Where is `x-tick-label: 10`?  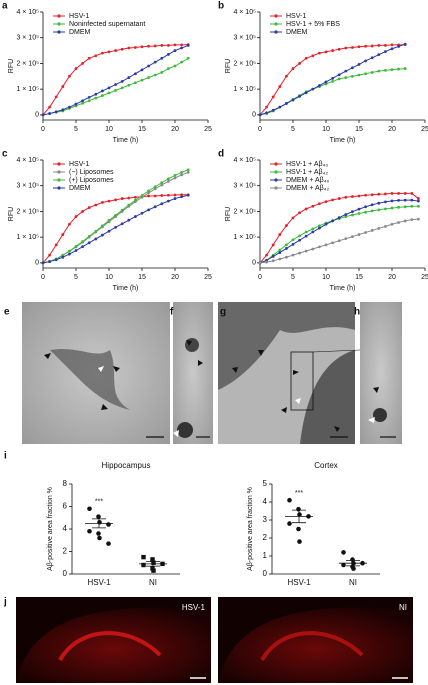 x-tick-label: 10 is located at coordinates (109, 277).